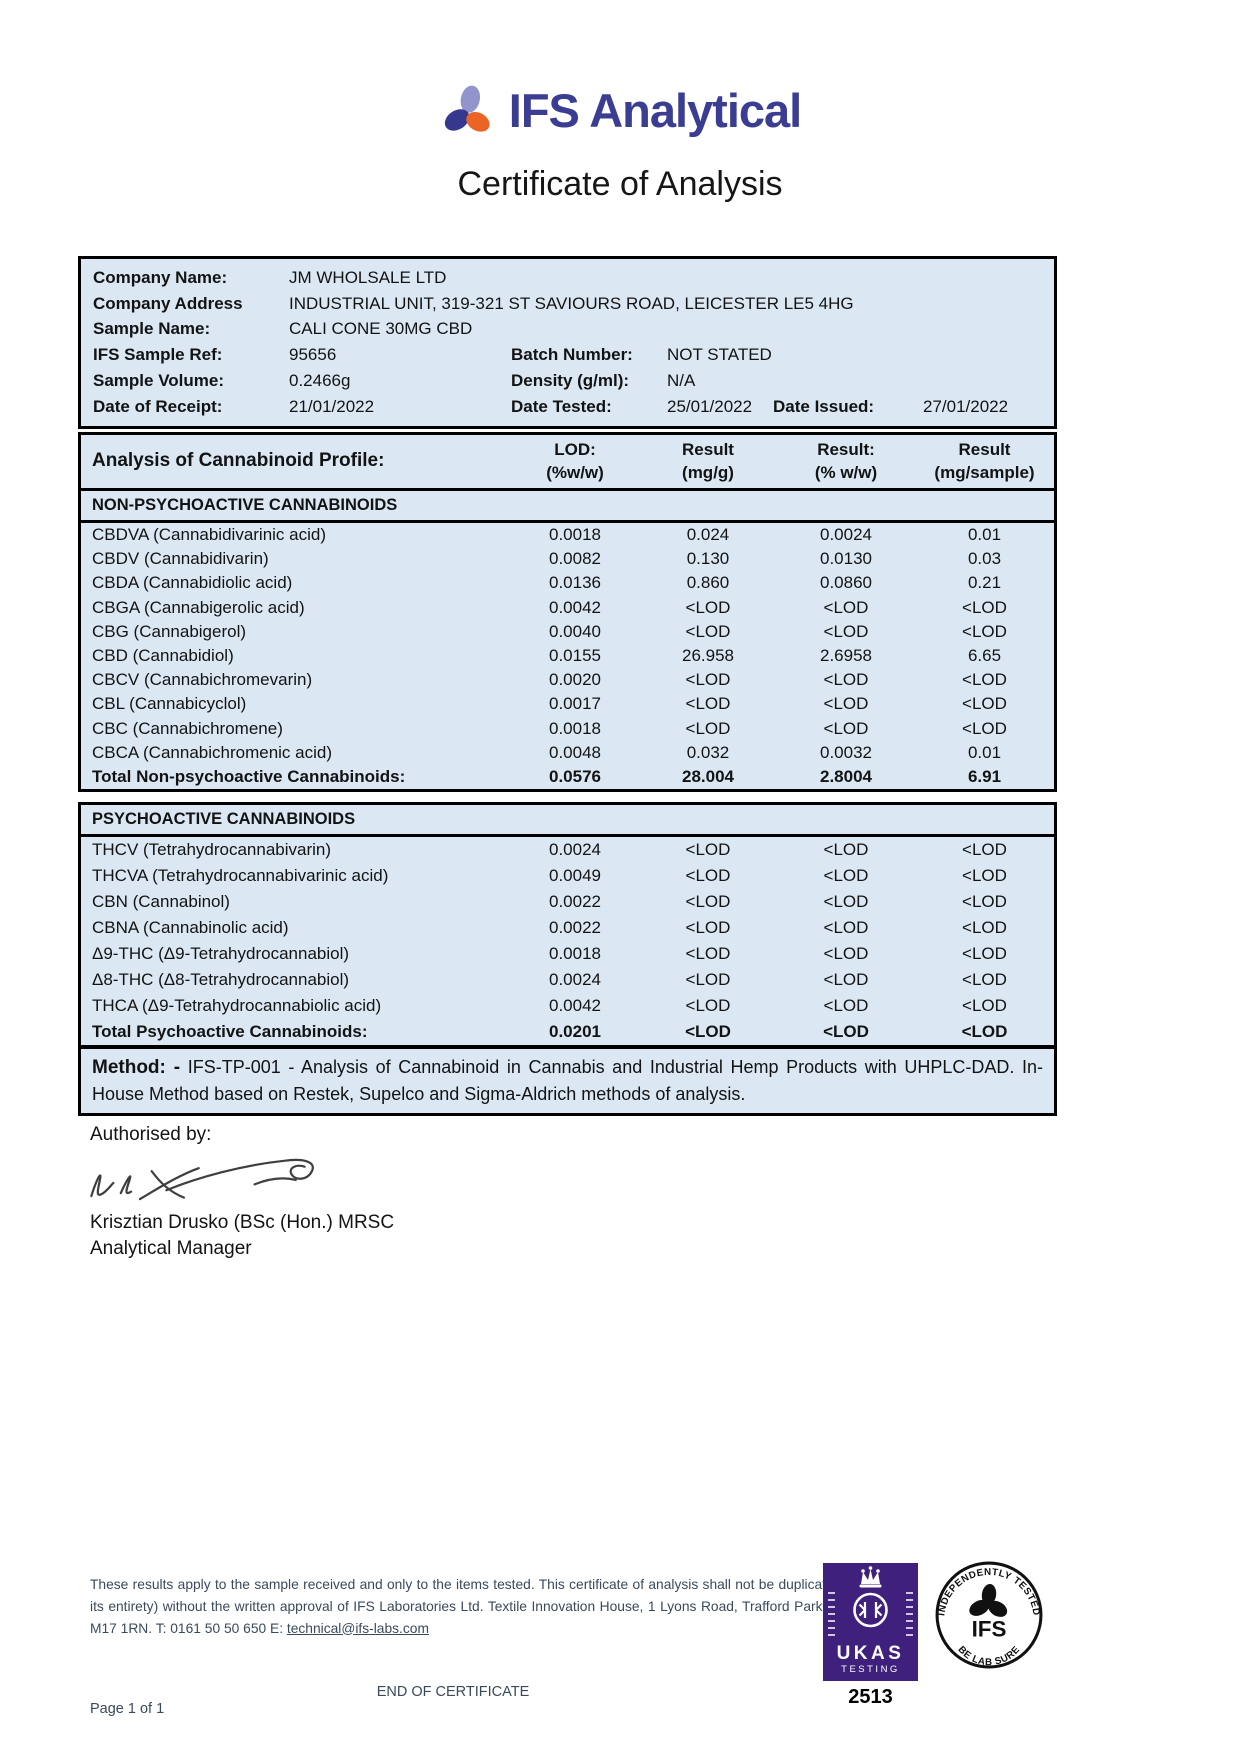 The image size is (1240, 1754). I want to click on column-header-line: (mg/sample), so click(984, 472).